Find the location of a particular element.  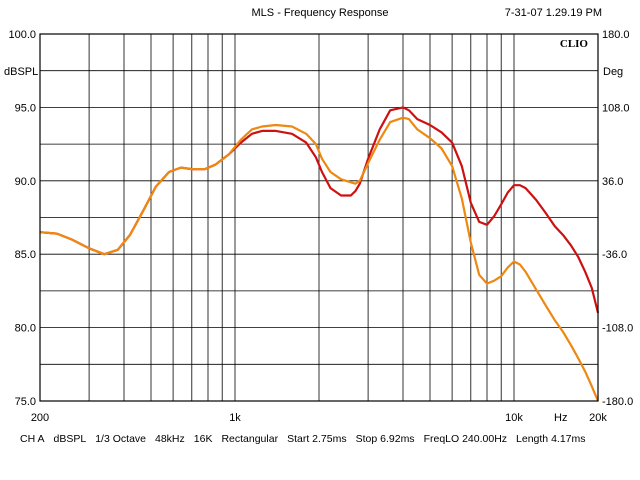

clio-logo: CLIO is located at coordinates (574, 44).